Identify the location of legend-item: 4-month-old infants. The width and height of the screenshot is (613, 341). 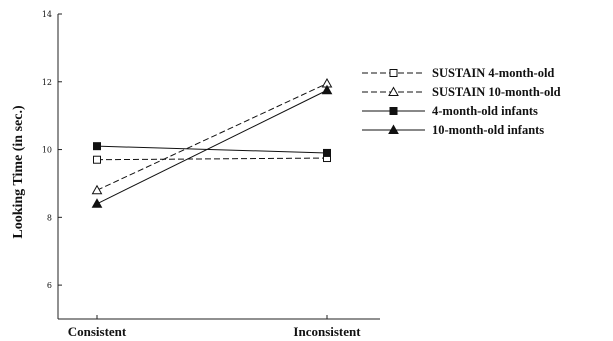
(450, 111).